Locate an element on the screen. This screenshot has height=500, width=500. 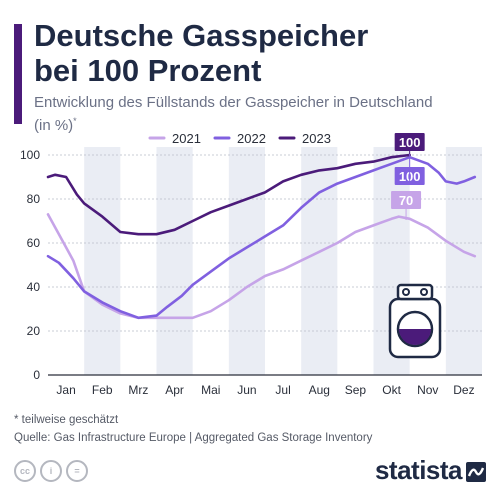
x-tick-label: Jan is located at coordinates (65, 390).